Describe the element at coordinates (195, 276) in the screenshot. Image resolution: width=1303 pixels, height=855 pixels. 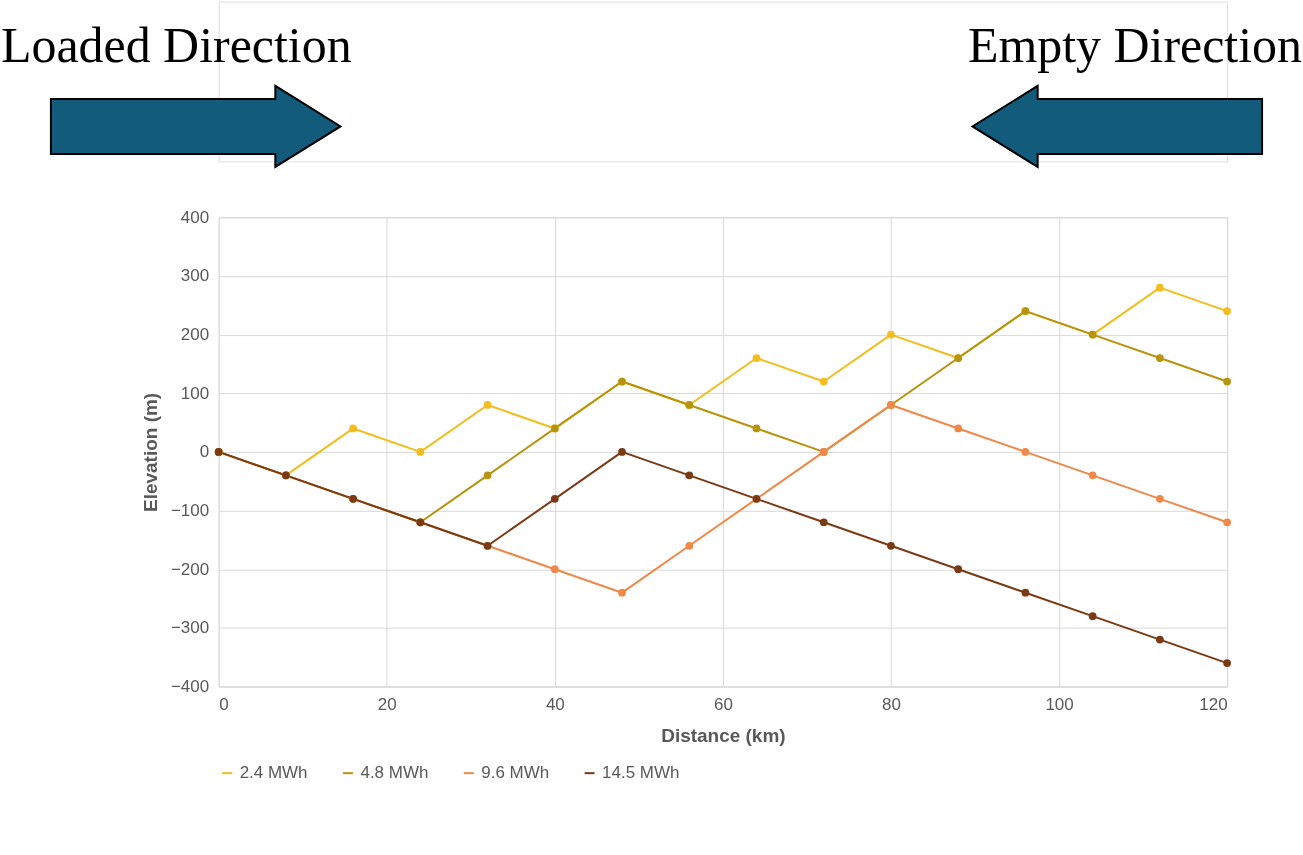
I see `y-tick-label: 300` at that location.